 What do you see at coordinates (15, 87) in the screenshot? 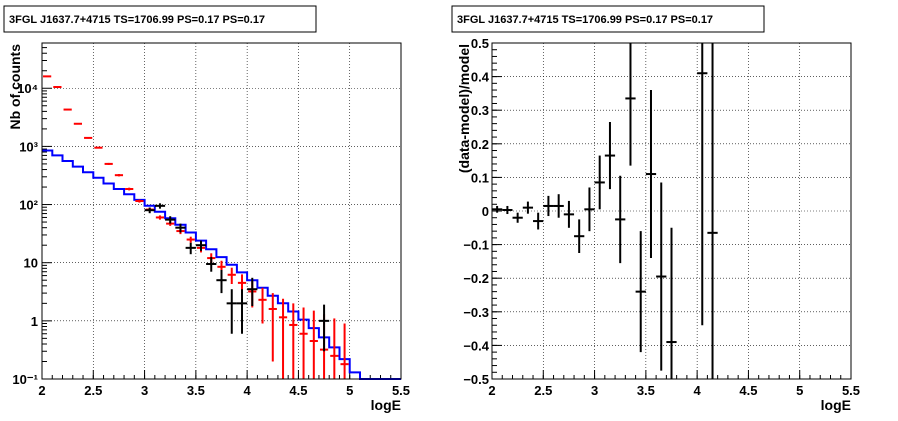
I see `y-axis-title: Nb of counts` at bounding box center [15, 87].